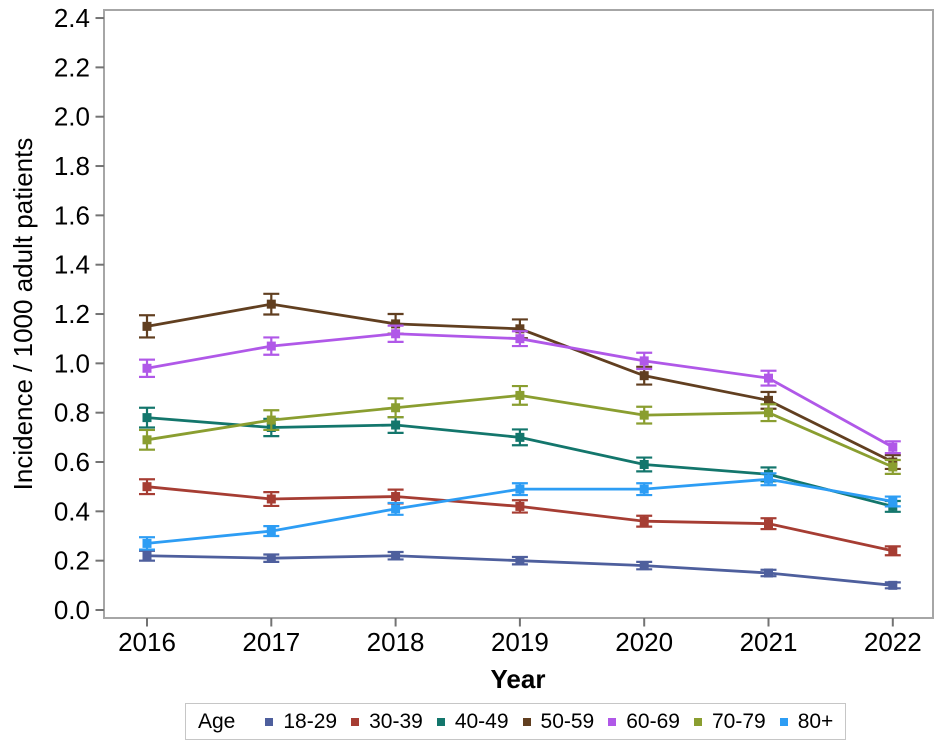 This screenshot has width=947, height=749. Describe the element at coordinates (72, 413) in the screenshot. I see `y-tick-label: 0.8` at that location.